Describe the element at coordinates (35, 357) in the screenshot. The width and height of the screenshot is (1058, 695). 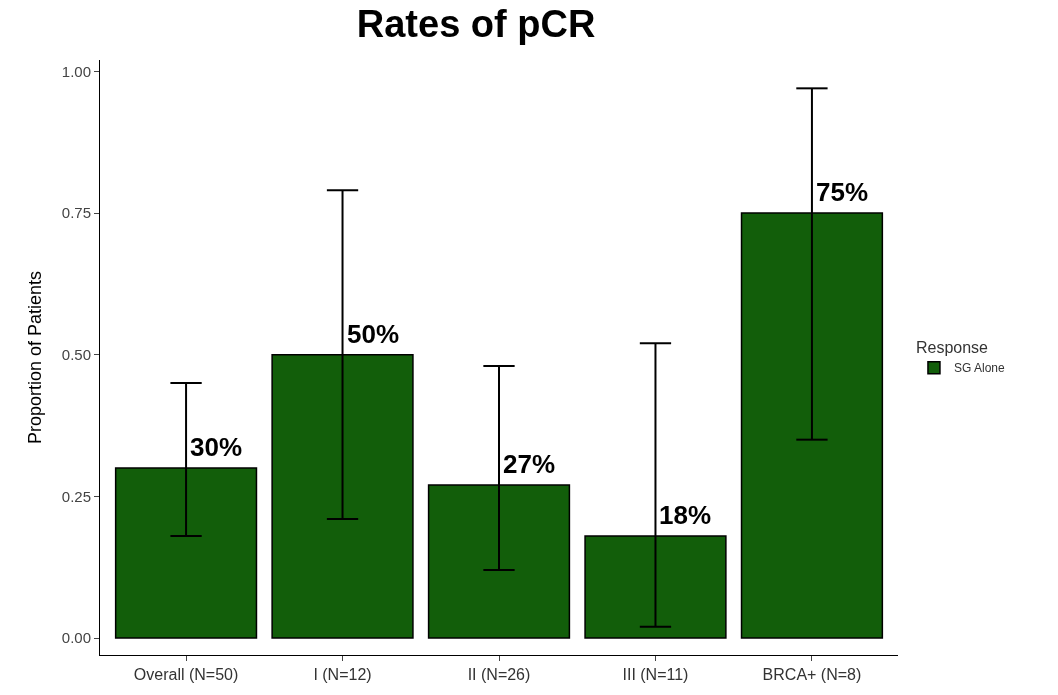
I see `y-axis-title: Proportion of Patients` at that location.